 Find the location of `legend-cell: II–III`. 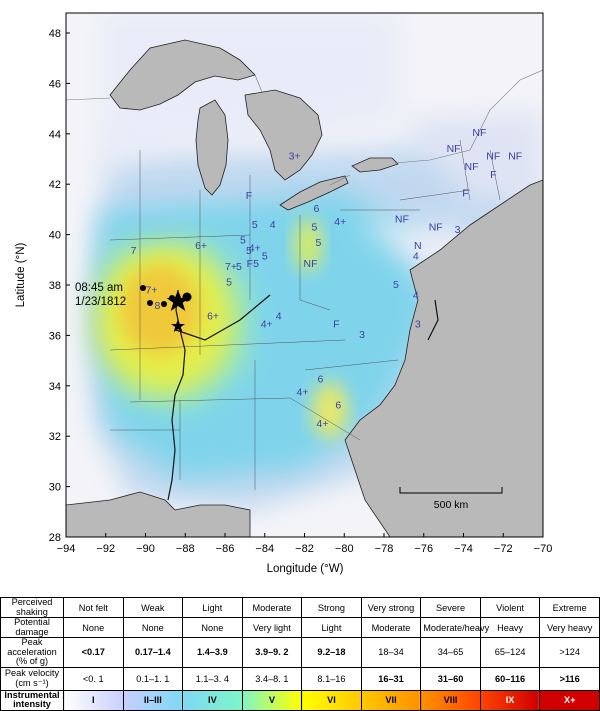

legend-cell: II–III is located at coordinates (153, 700).